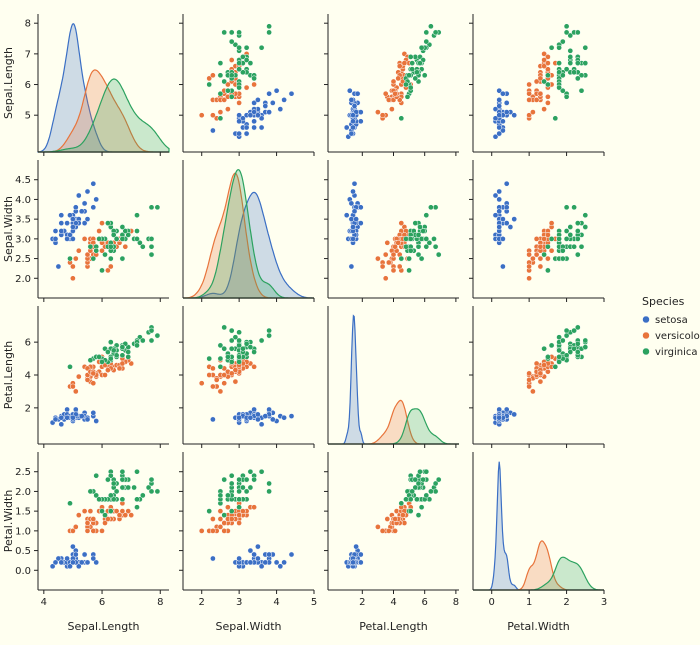 The image size is (700, 645). Describe the element at coordinates (393, 626) in the screenshot. I see `x-axis-label-petal-length: Petal.Length` at that location.